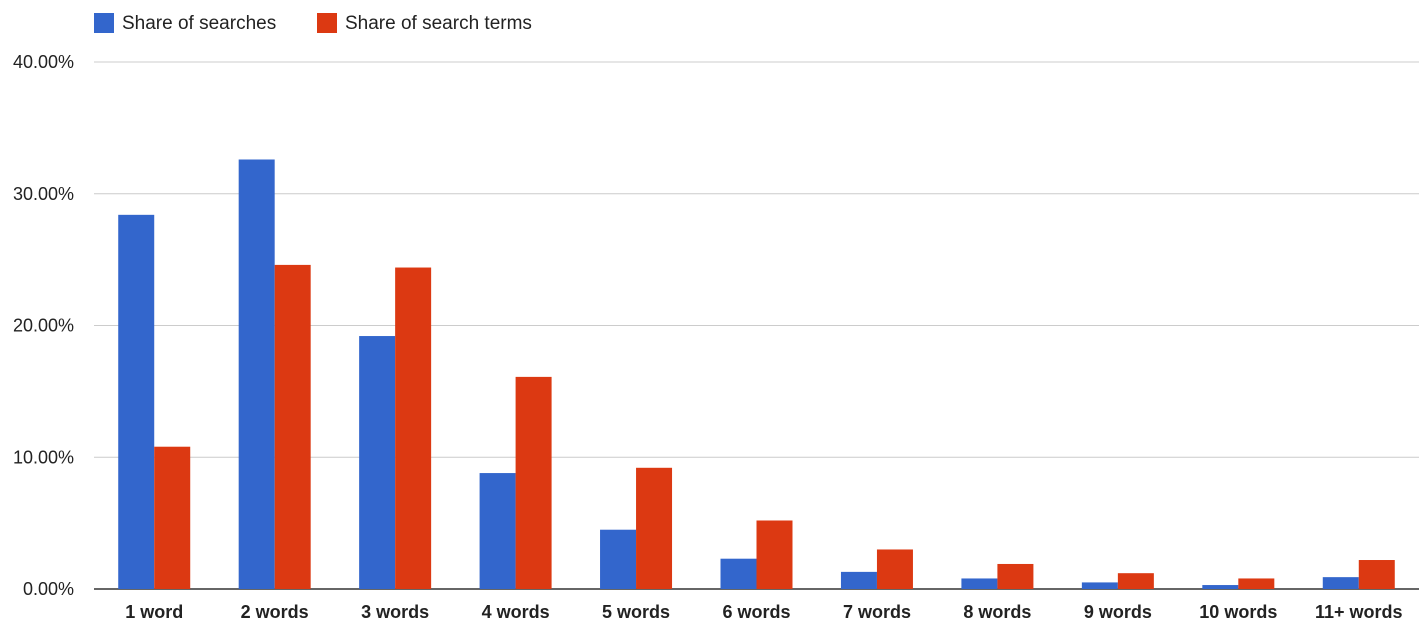 This screenshot has width=1427, height=634. What do you see at coordinates (997, 612) in the screenshot?
I see `x-tick-label: 8 words` at bounding box center [997, 612].